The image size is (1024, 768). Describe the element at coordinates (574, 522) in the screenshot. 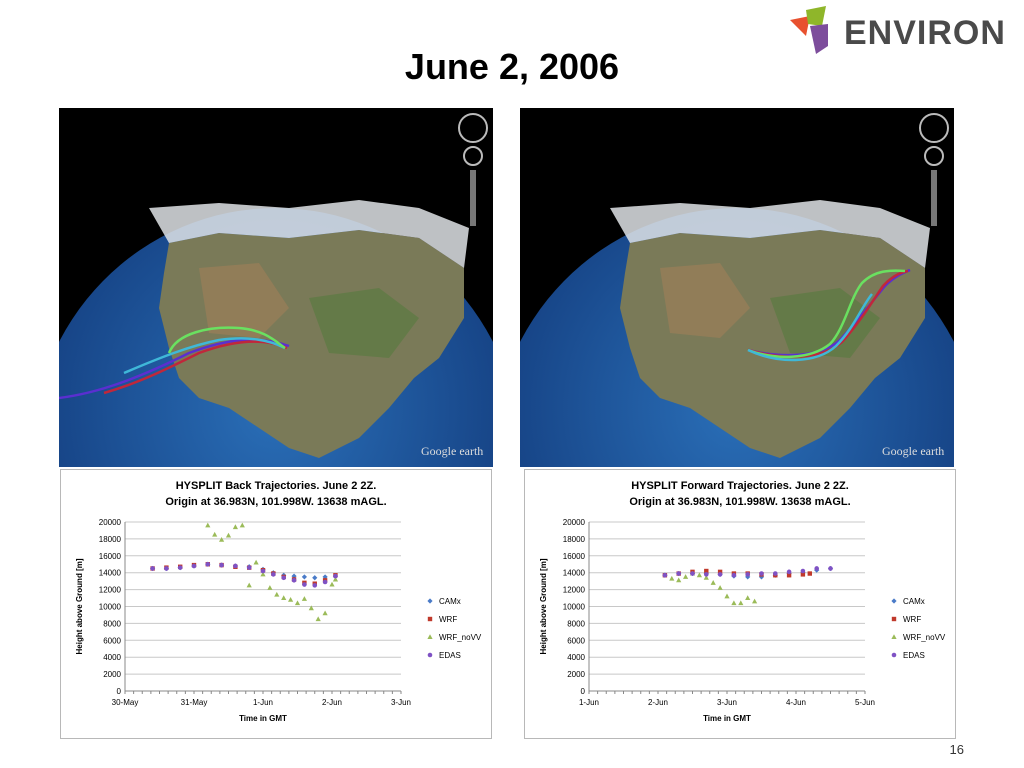

I see `y-tick-label: 20000` at that location.